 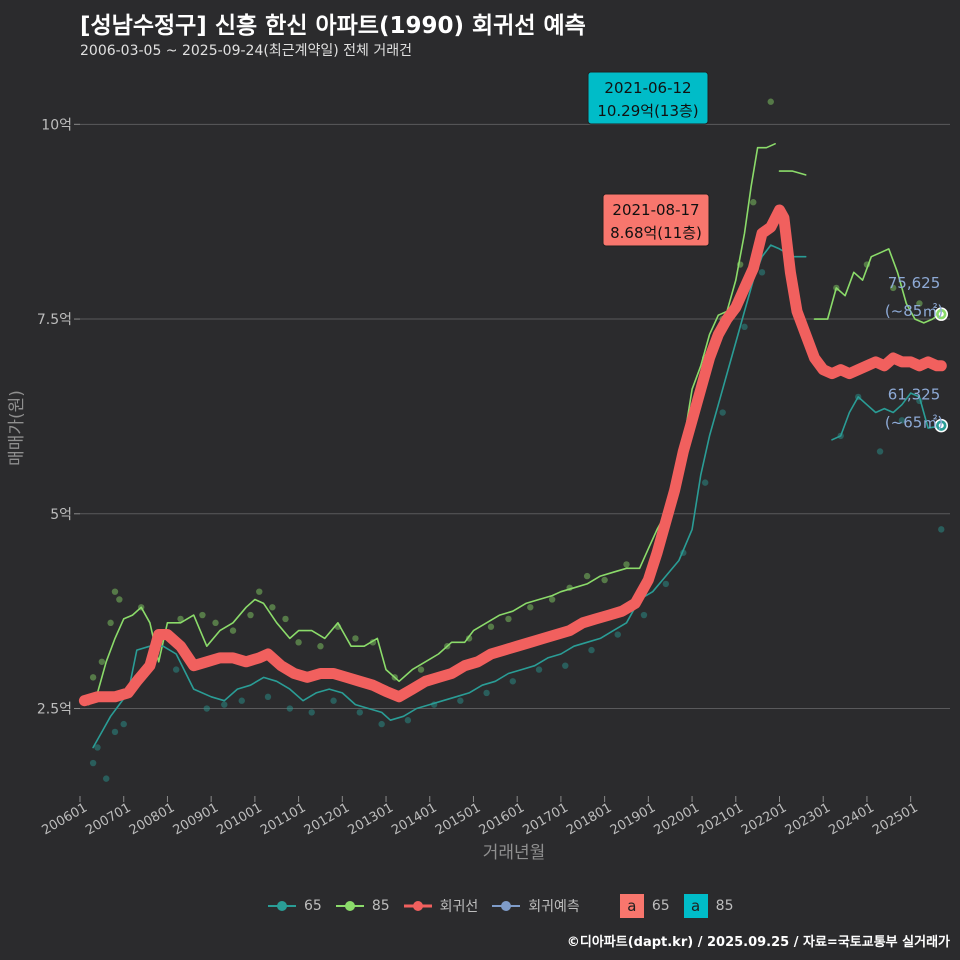 I want to click on legend: 65 85 회귀선 회귀예측 a 65 a 85, so click(x=507, y=906).